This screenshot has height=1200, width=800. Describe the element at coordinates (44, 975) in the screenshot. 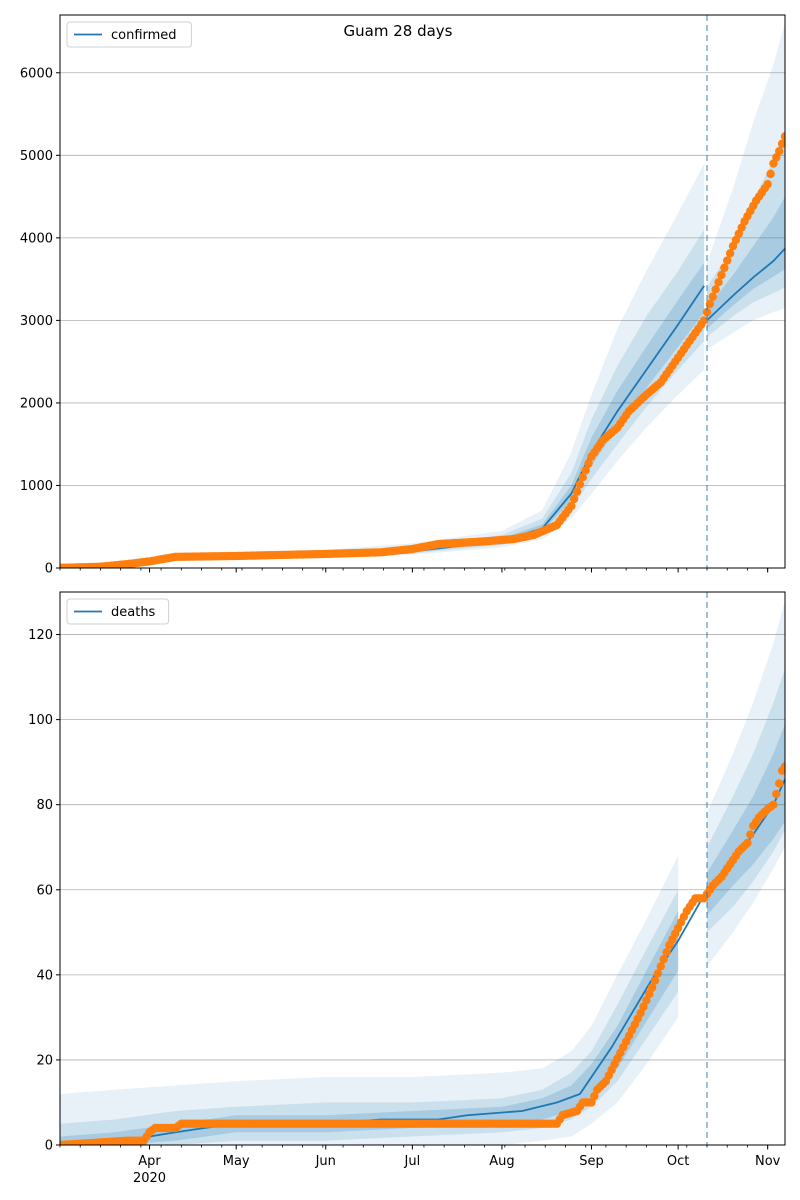

I see `y-tick-label: 40` at that location.